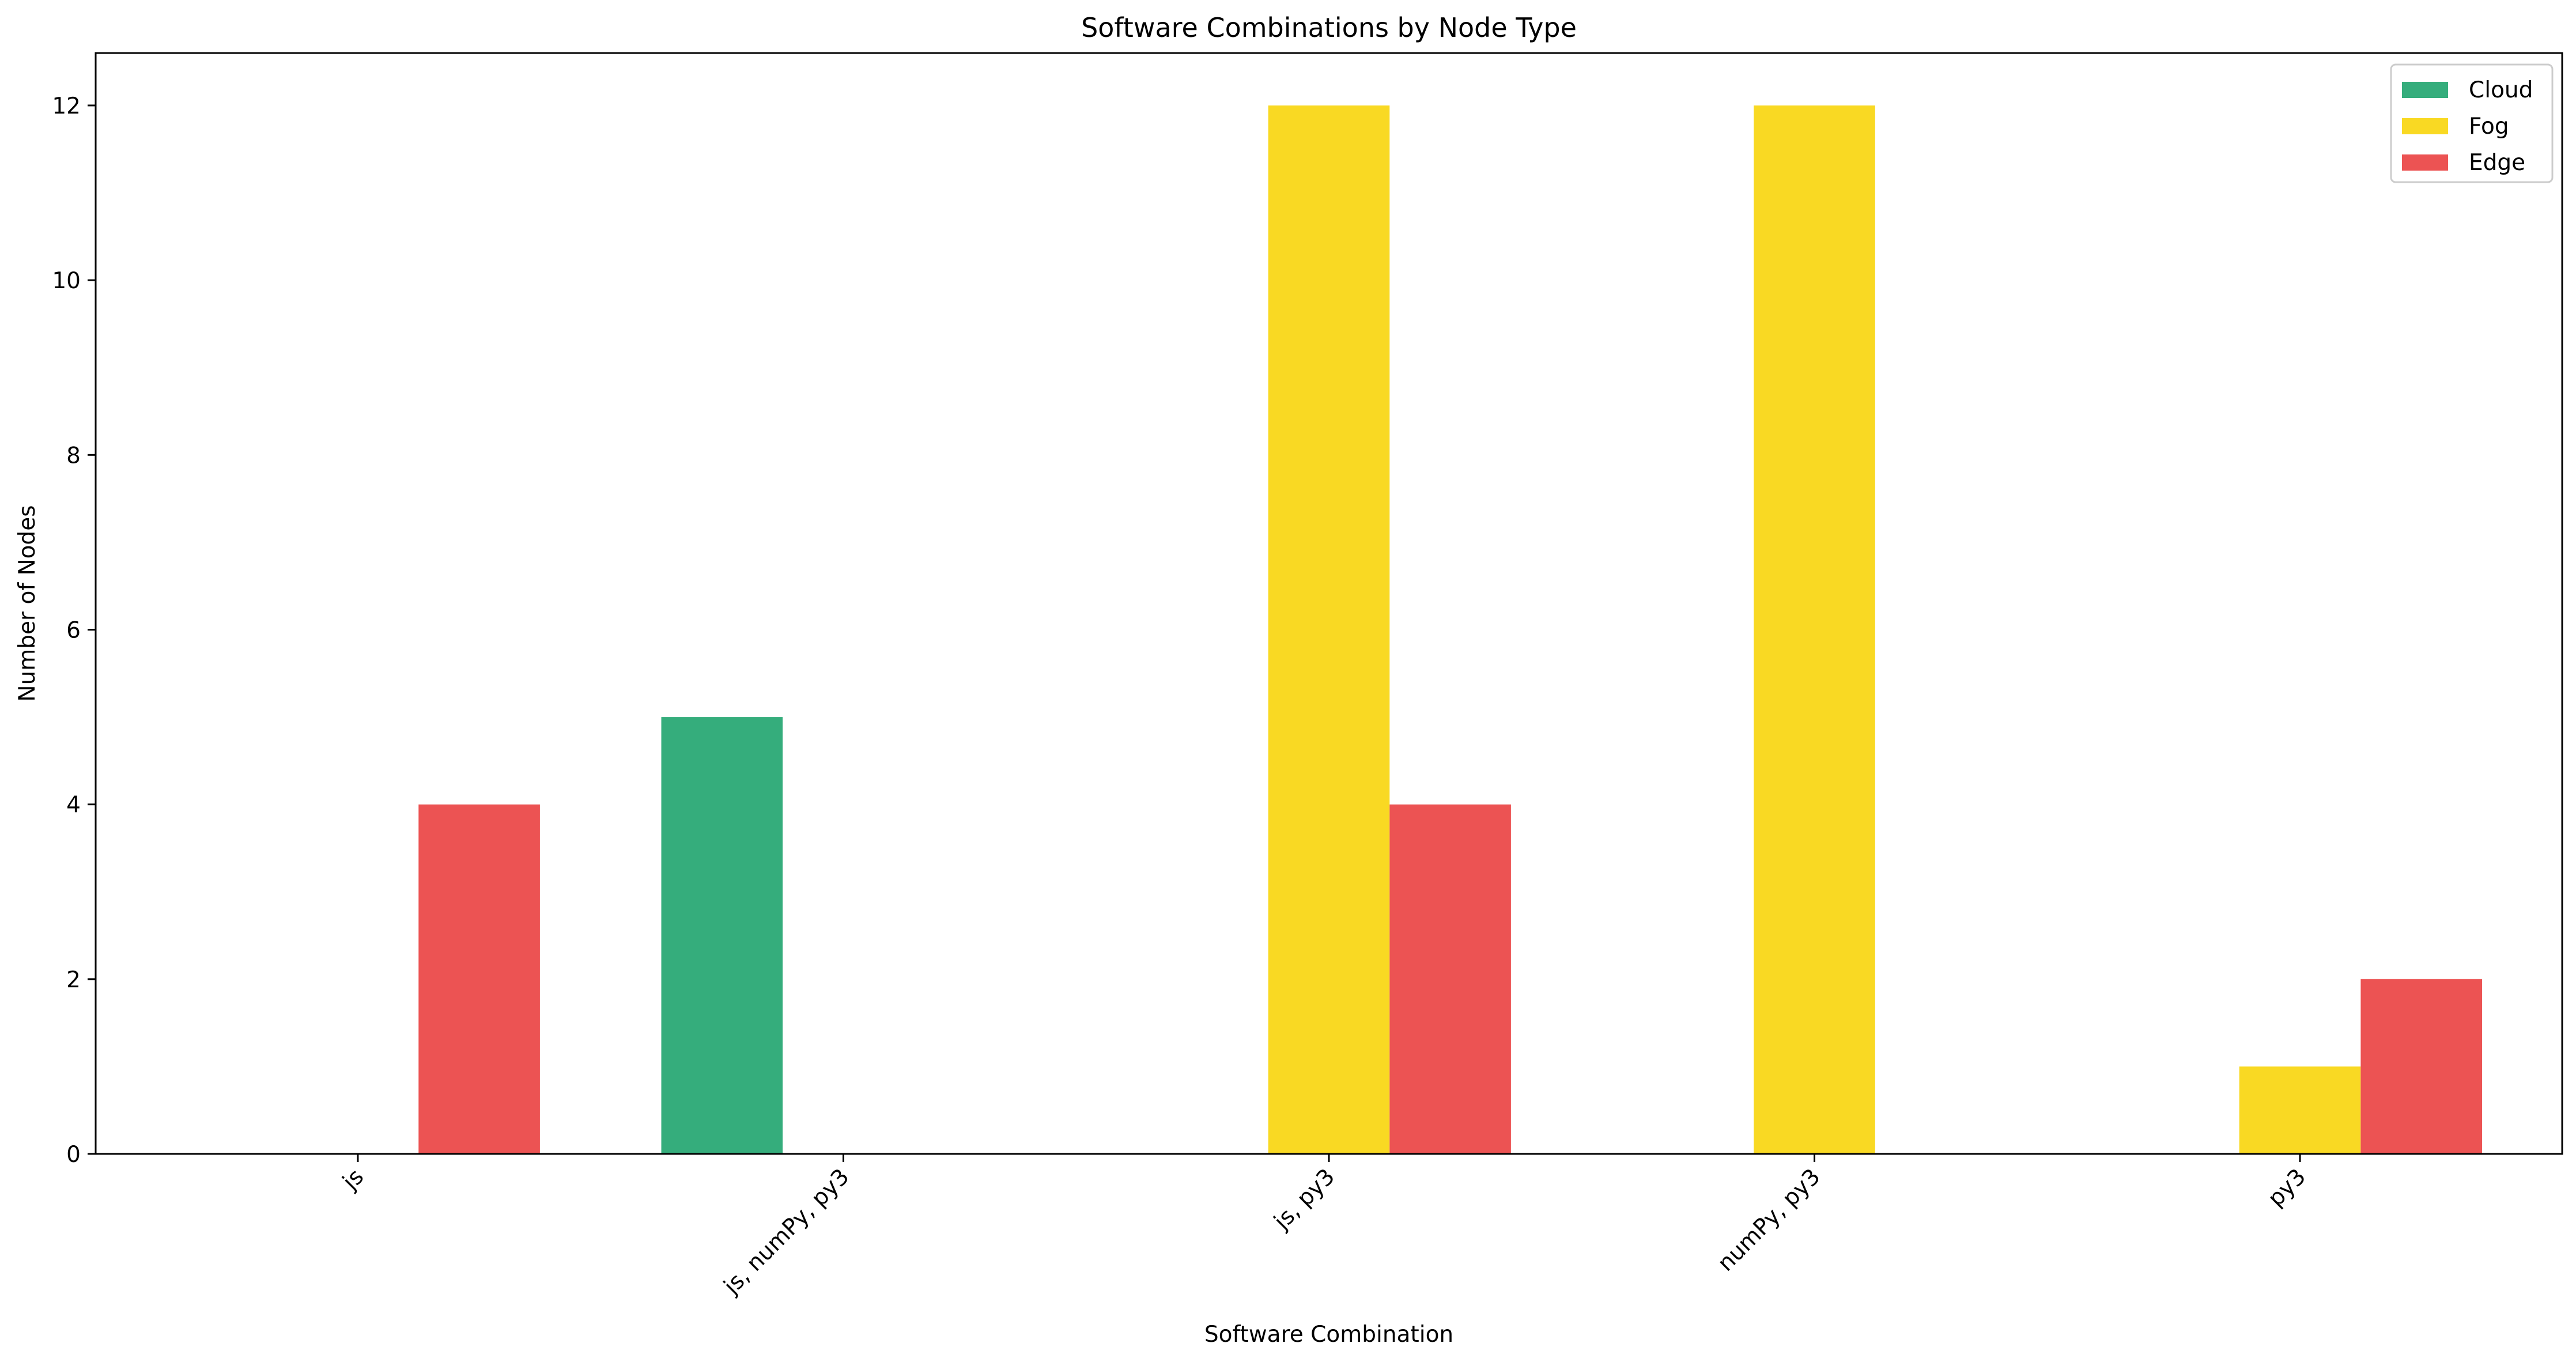  What do you see at coordinates (66, 281) in the screenshot?
I see `y-tick-label: 10` at bounding box center [66, 281].